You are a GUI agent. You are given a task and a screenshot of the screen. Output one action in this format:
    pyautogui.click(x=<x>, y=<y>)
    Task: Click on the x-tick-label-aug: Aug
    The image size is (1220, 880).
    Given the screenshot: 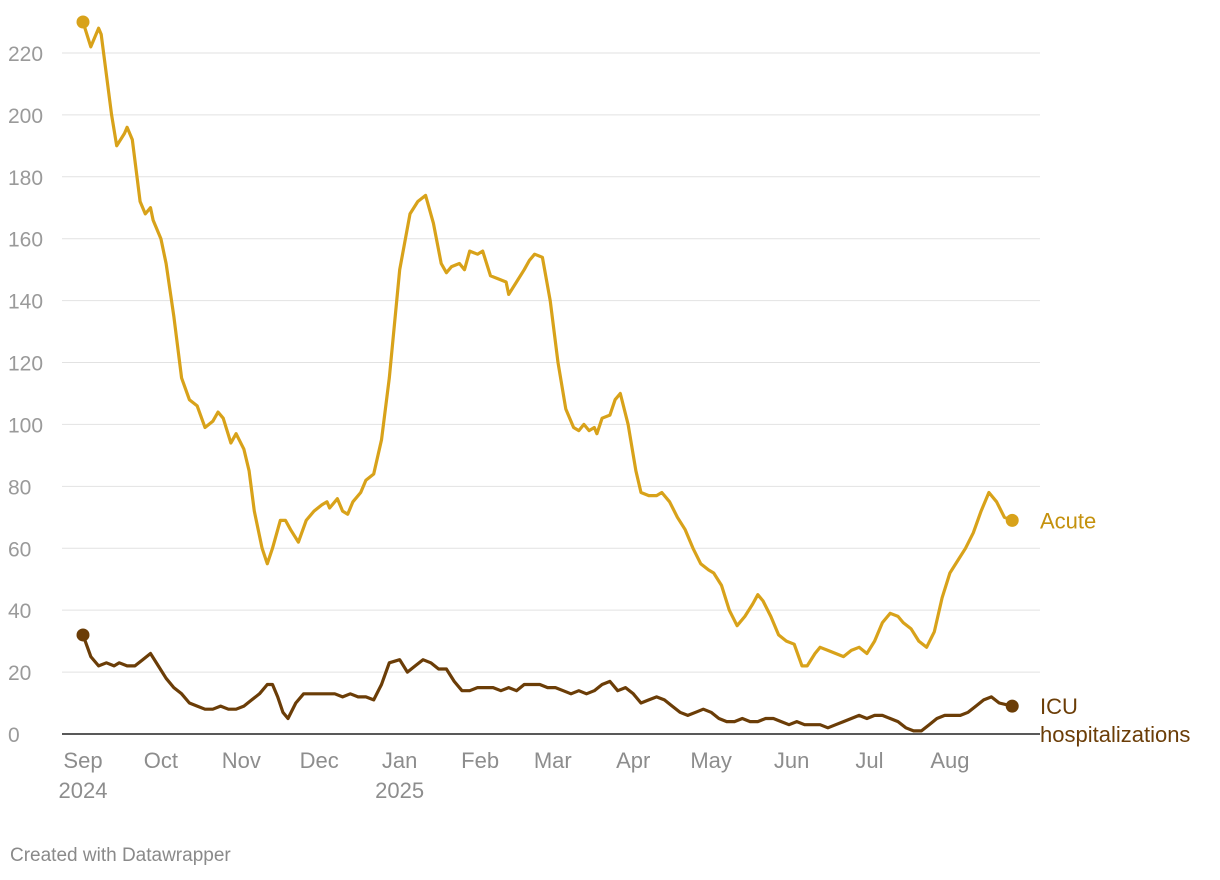 What is the action you would take?
    pyautogui.click(x=949, y=760)
    